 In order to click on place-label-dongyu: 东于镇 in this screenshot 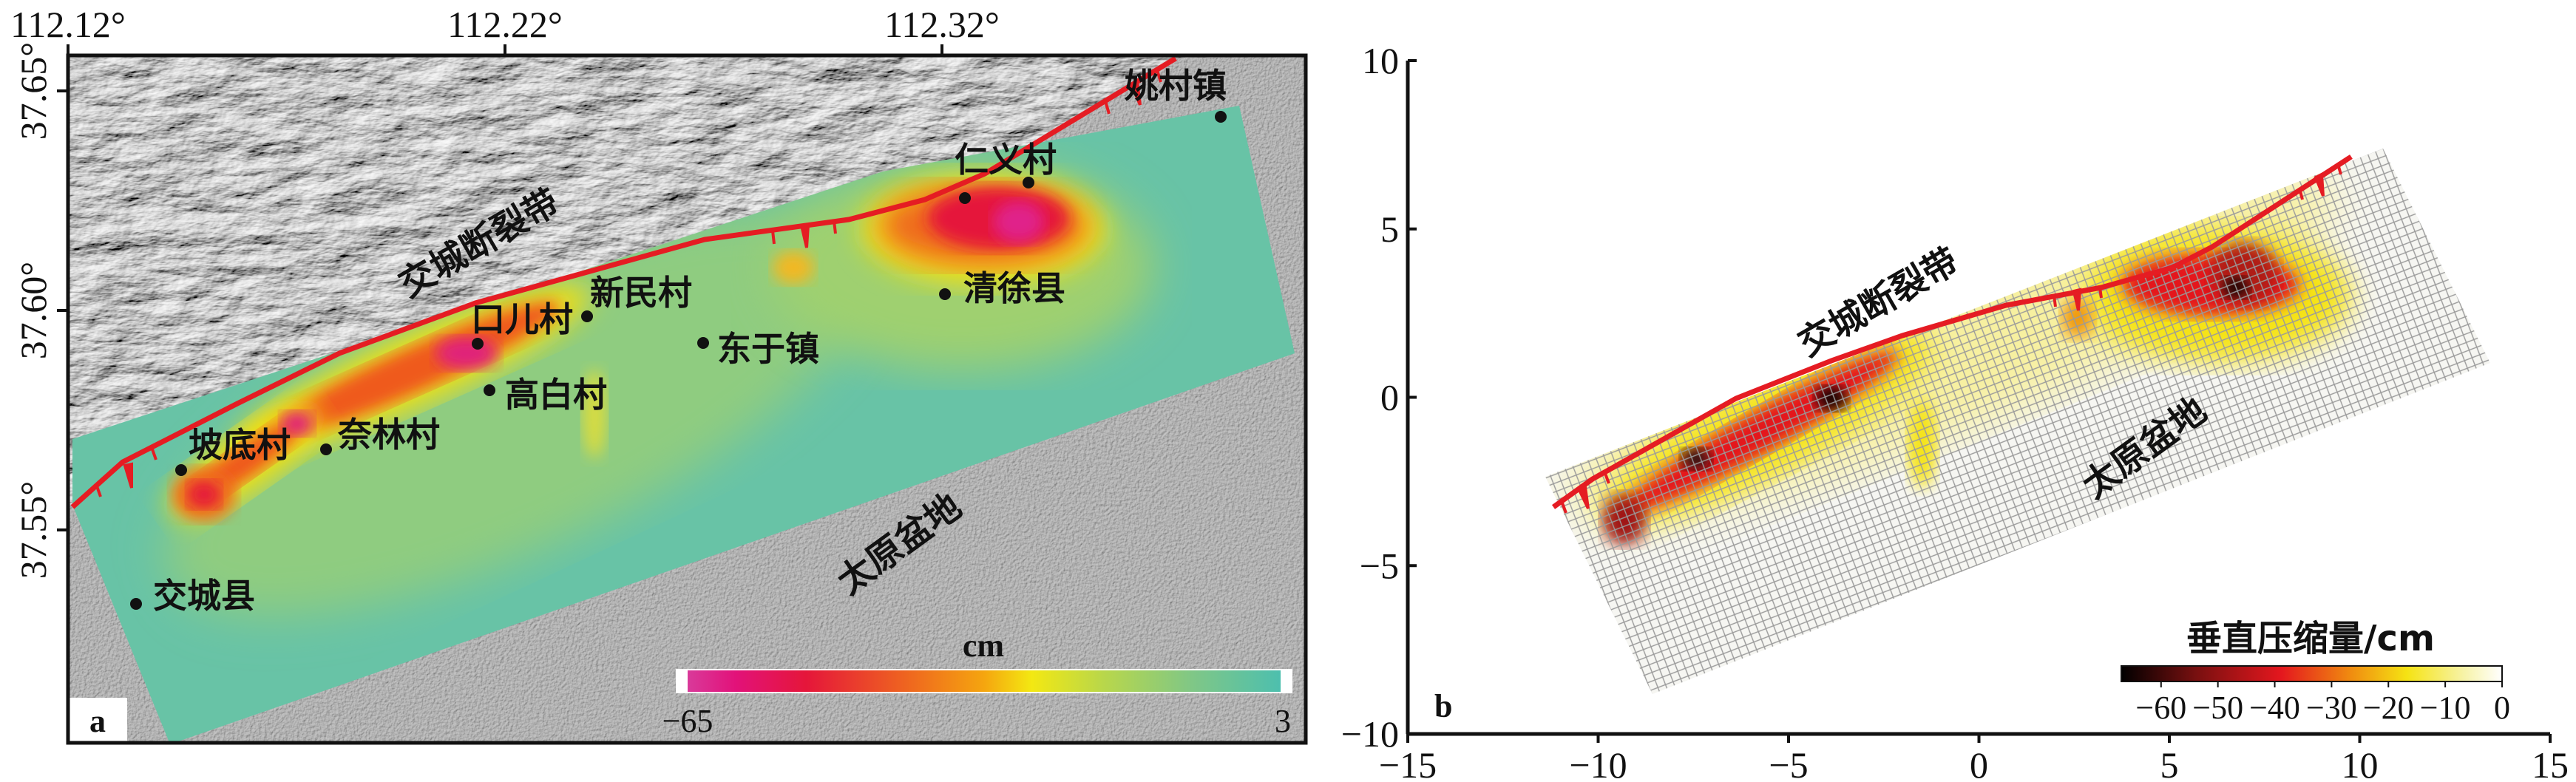, I will do `click(768, 349)`.